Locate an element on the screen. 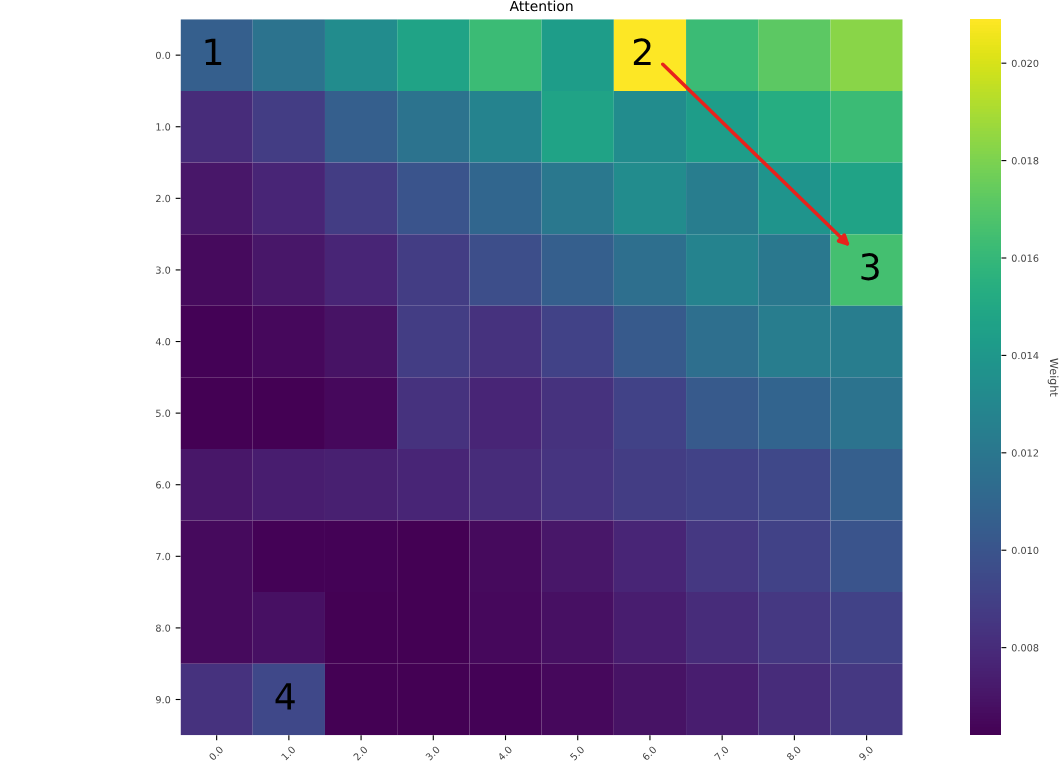 The width and height of the screenshot is (1062, 774). annotation: 1 is located at coordinates (213, 52).